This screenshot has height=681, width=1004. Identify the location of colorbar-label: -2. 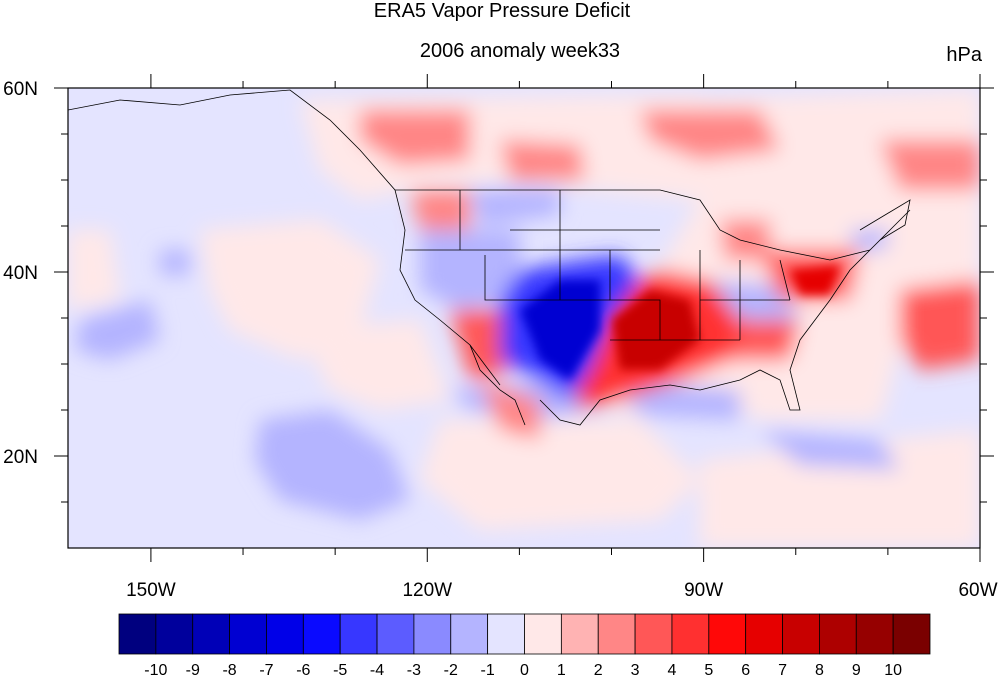
(451, 670).